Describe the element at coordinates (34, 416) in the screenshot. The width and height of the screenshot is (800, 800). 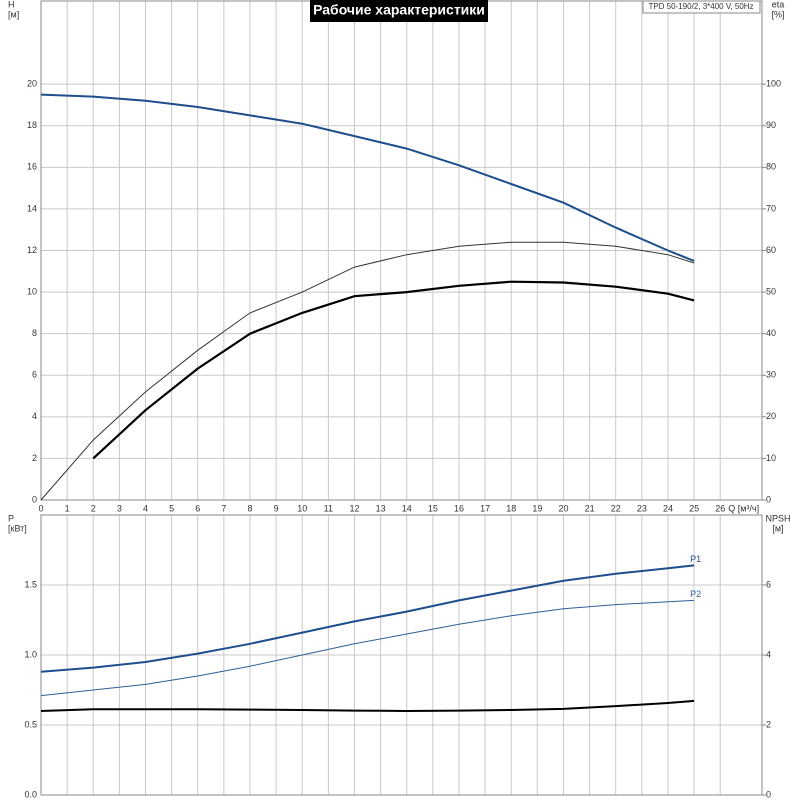
I see `y-tick-label: 4` at that location.